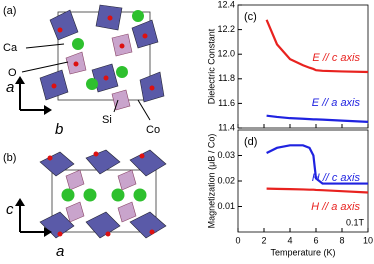 The height and width of the screenshot is (264, 374). I want to click on y-tick-label: 12.4, so click(226, 4).